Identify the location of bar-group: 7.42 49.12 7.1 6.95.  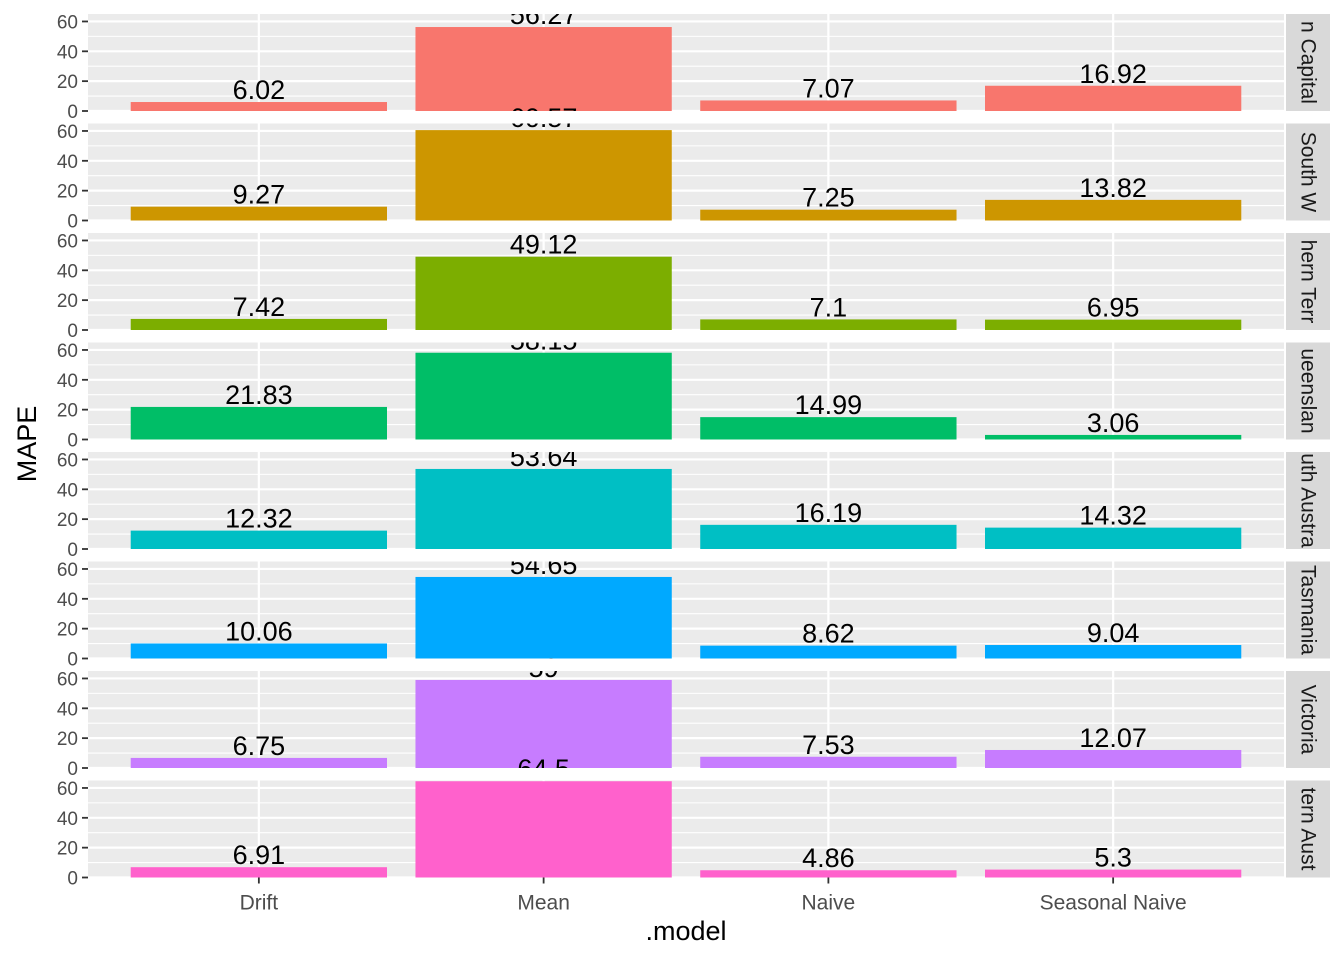
(686, 280).